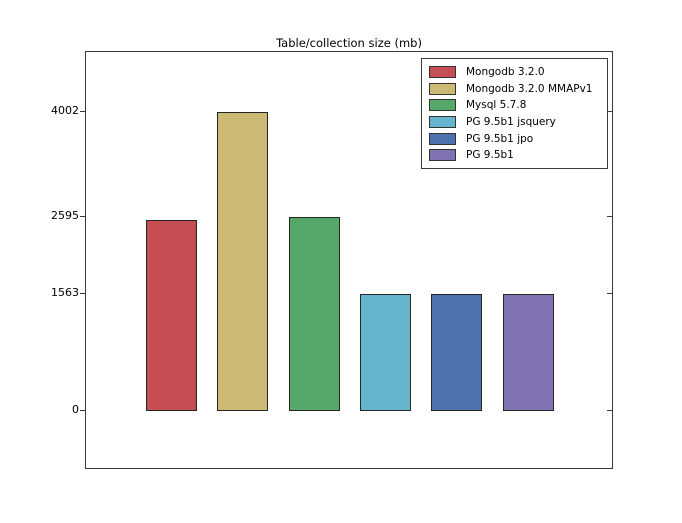 This screenshot has height=523, width=682. Describe the element at coordinates (511, 122) in the screenshot. I see `legend-label: PG 9.5b1 jsquery` at that location.